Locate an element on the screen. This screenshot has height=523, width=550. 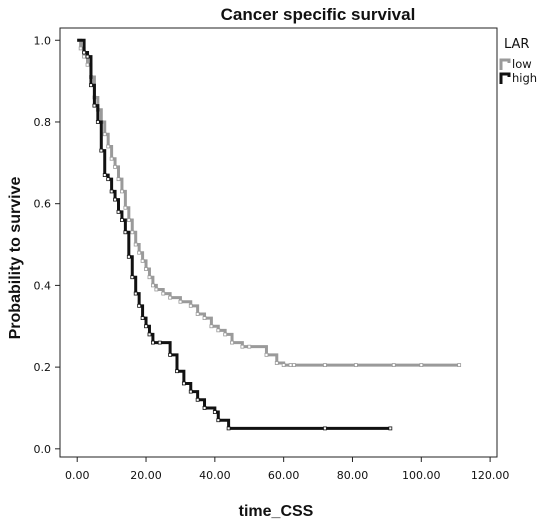
y-tick-label: 0.4 is located at coordinates (43, 285).